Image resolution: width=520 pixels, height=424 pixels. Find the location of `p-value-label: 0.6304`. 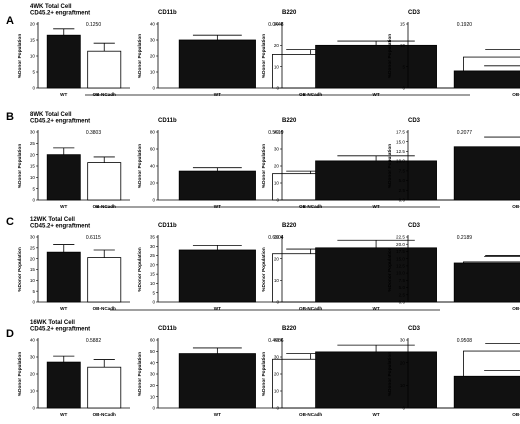

p-value-label: 0.6304 is located at coordinates (276, 238).